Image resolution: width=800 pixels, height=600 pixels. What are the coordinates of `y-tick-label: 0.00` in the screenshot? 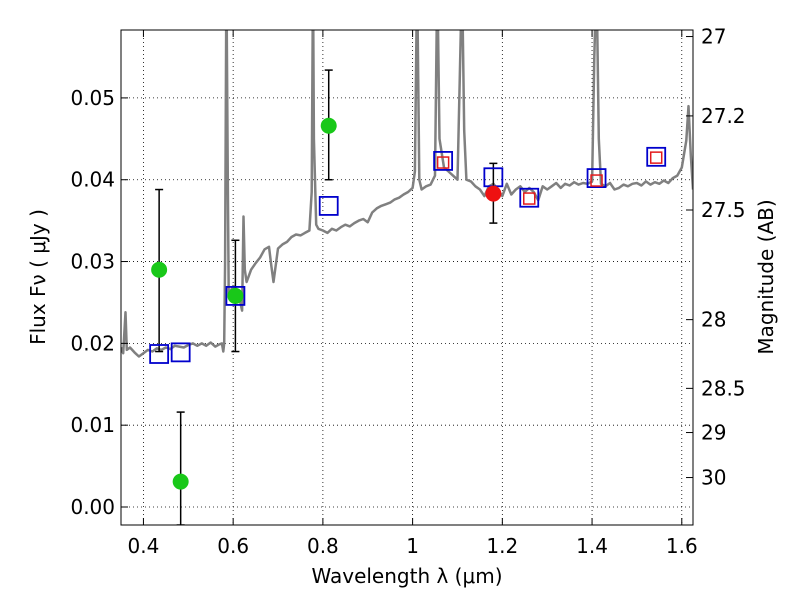 It's located at (92, 507).